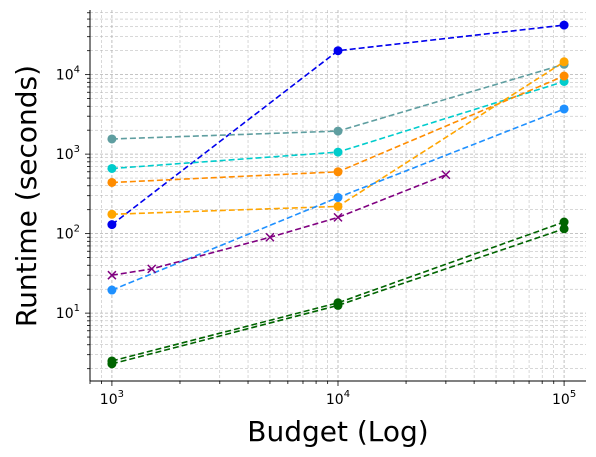 This screenshot has width=596, height=457. Describe the element at coordinates (68, 312) in the screenshot. I see `y-tick-label: 10¹` at that location.